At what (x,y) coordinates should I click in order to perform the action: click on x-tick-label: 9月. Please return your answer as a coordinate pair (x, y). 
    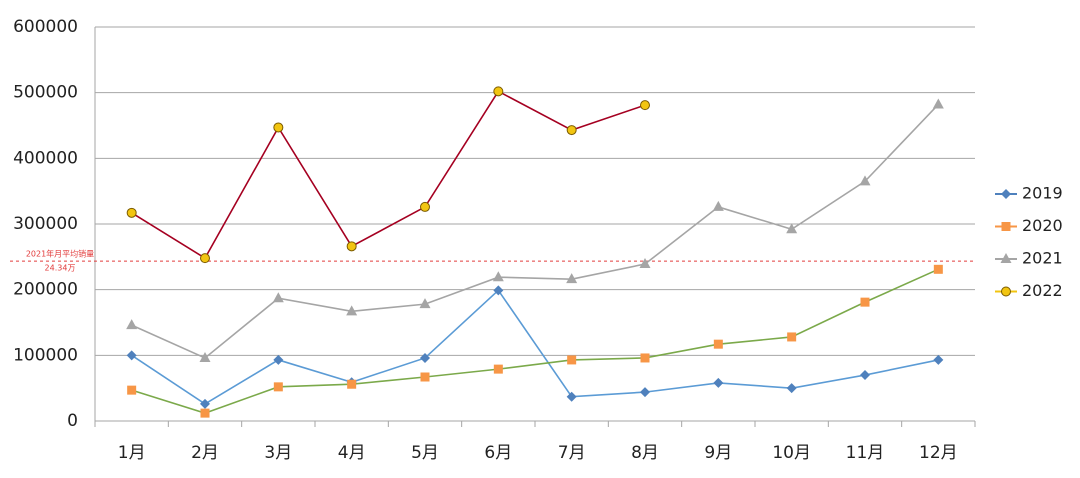
    Looking at the image, I should click on (718, 453).